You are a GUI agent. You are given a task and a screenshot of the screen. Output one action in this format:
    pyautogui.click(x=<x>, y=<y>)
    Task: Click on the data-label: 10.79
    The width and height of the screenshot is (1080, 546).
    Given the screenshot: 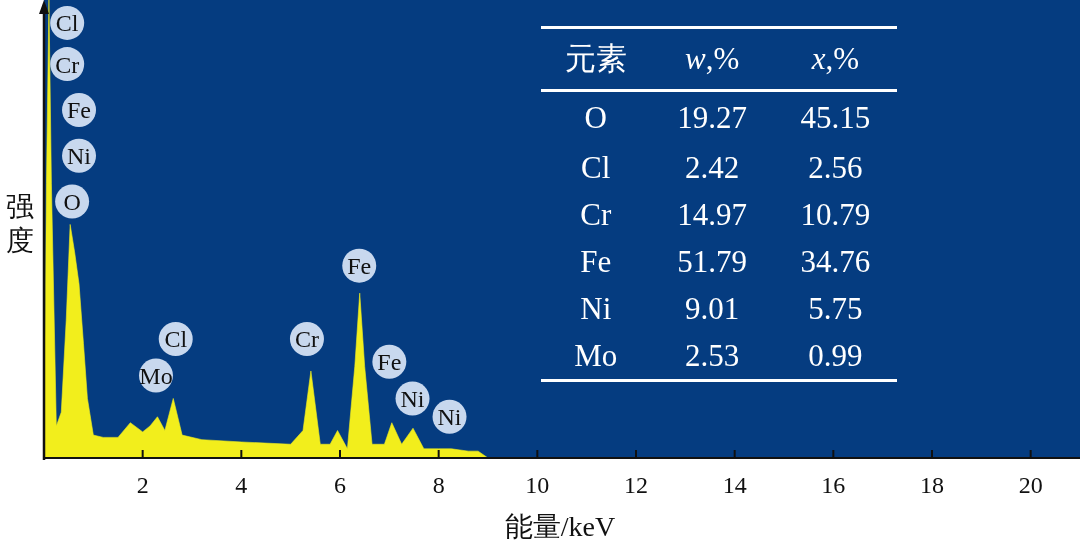 What is the action you would take?
    pyautogui.click(x=835, y=214)
    